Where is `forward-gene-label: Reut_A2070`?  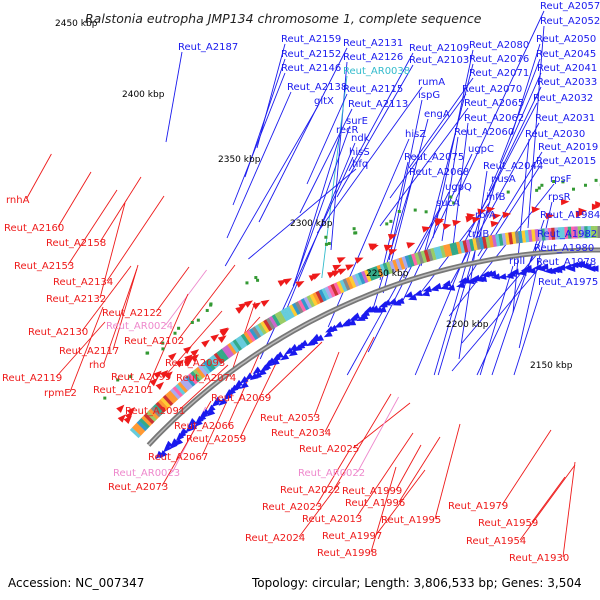
forward-gene-label: Reut_A2070 is located at coordinates (492, 89).